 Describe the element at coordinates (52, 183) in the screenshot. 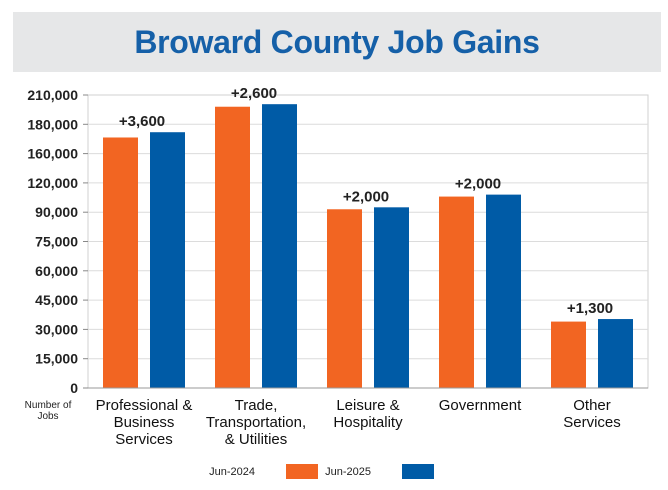

I see `y-tick-label: 120,000` at that location.